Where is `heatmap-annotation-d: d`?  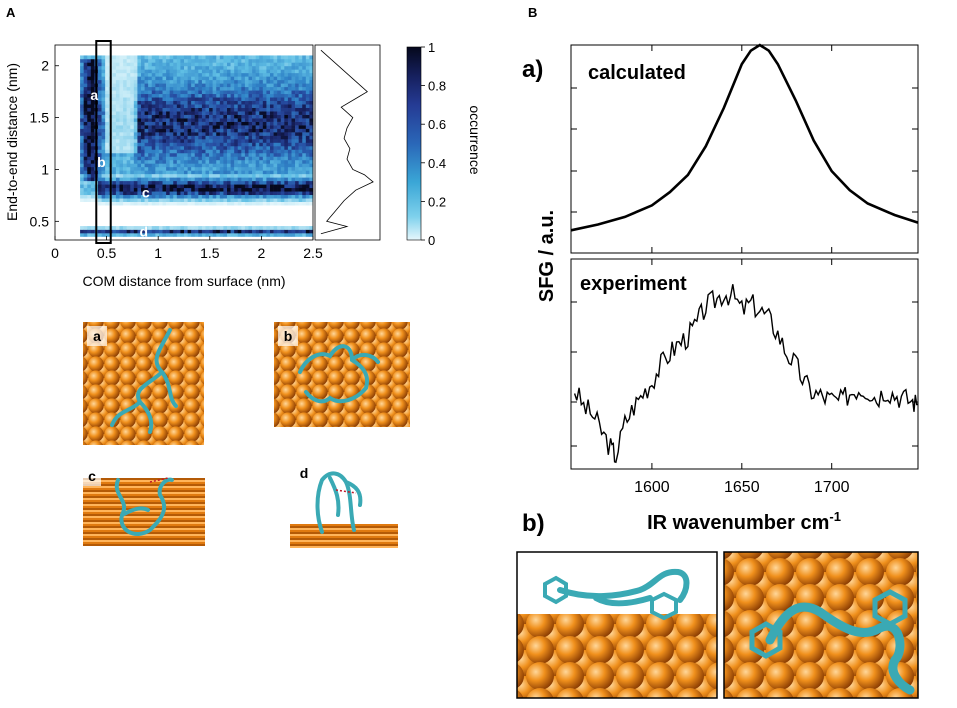
heatmap-annotation-d: d is located at coordinates (143, 232).